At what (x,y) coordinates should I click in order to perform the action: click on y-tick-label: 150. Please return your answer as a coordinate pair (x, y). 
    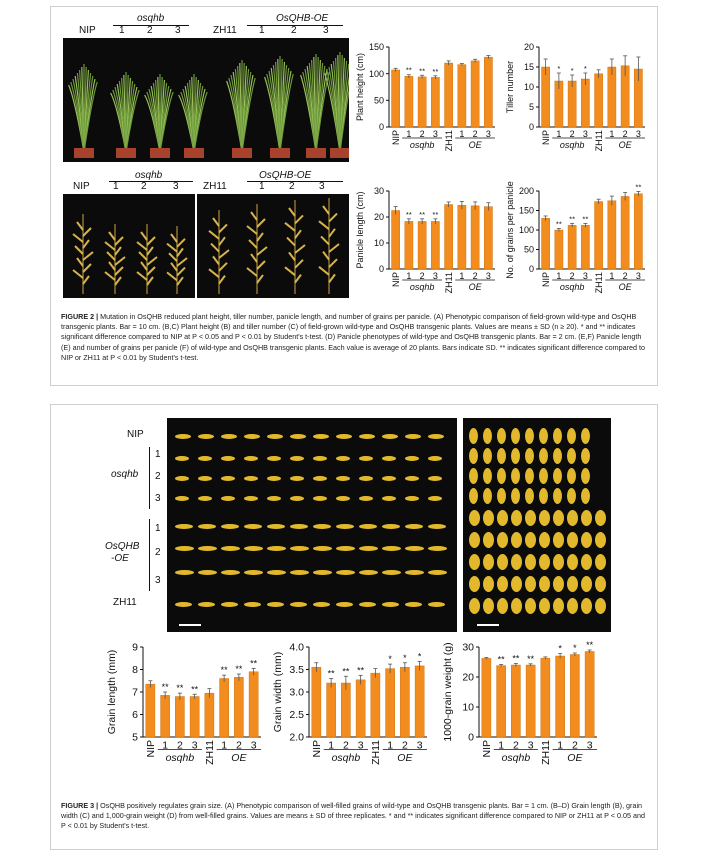
    Looking at the image, I should click on (376, 47).